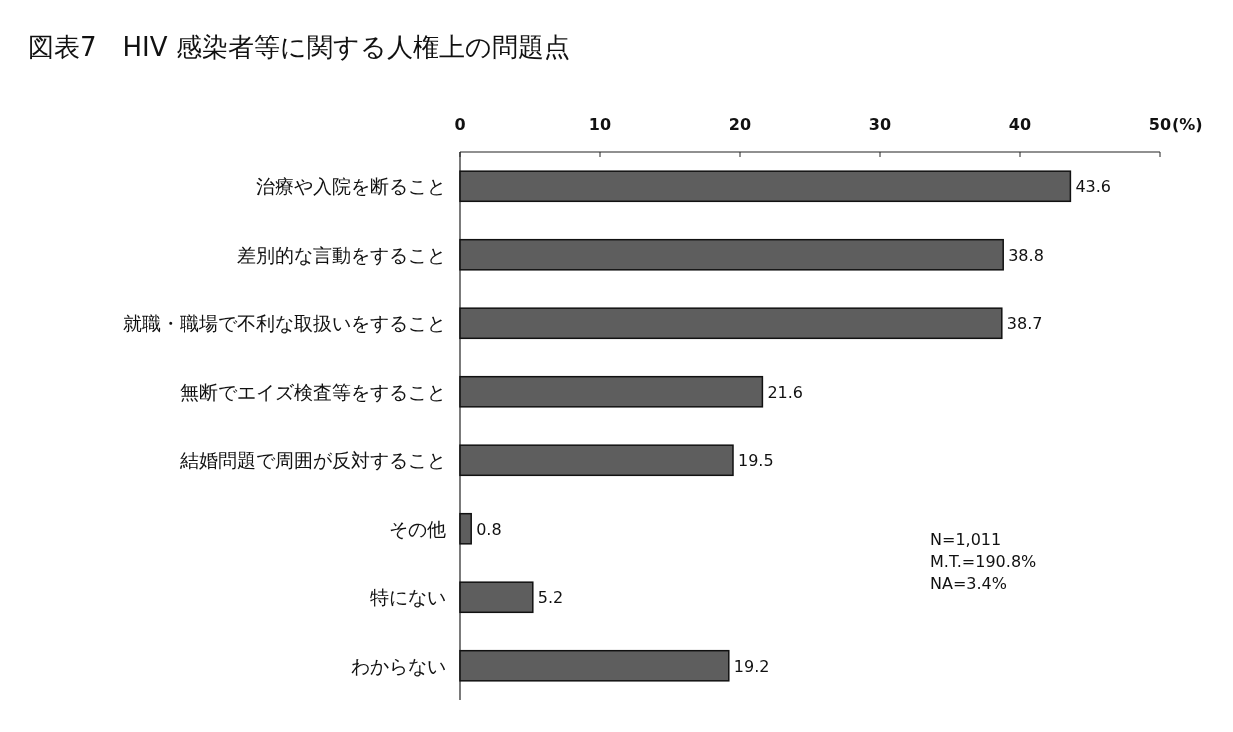 Image resolution: width=1233 pixels, height=732 pixels. I want to click on y-tick-label: わからない, so click(398, 665).